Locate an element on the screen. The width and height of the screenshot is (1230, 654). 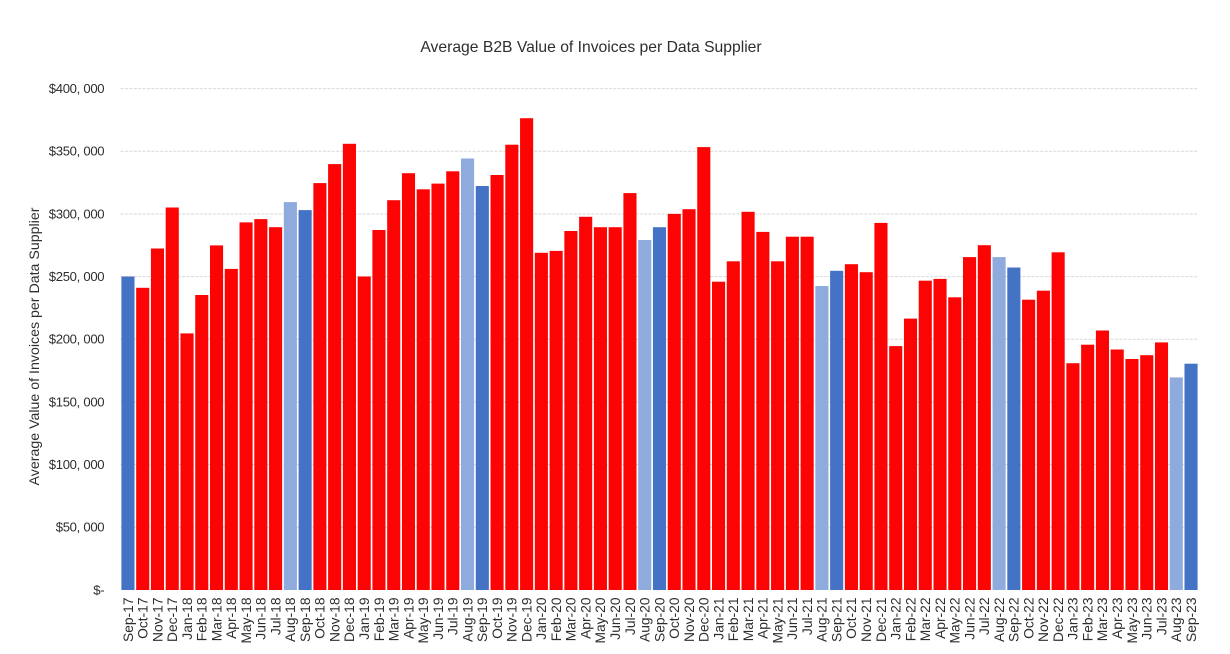
svg-text: $150, 000 is located at coordinates (77, 401).